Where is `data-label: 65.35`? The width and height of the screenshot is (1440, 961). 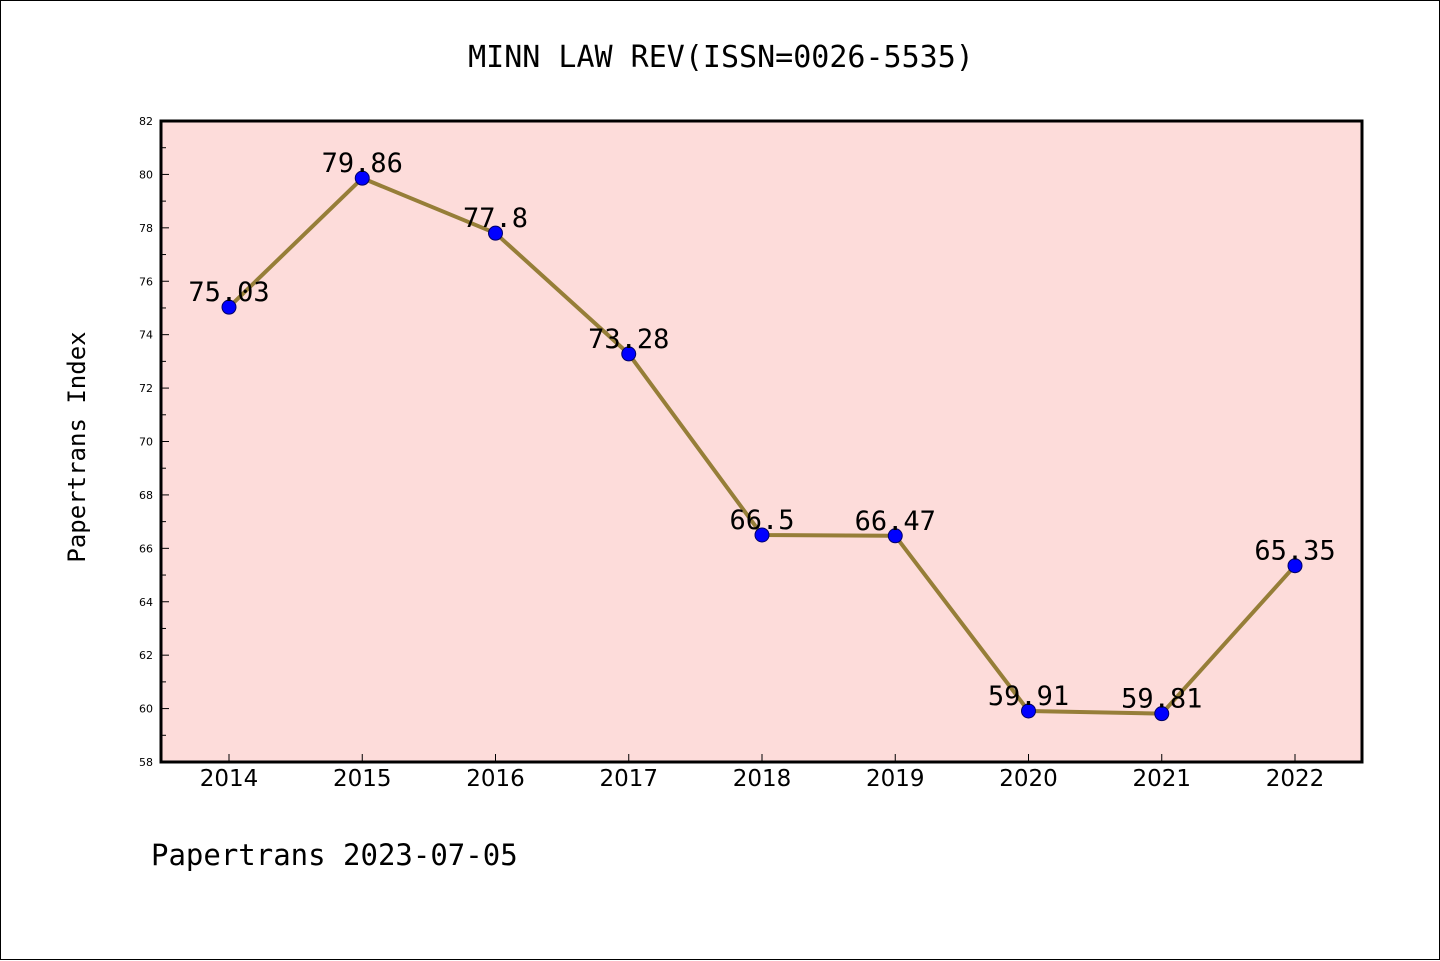
data-label: 65.35 is located at coordinates (1294, 551).